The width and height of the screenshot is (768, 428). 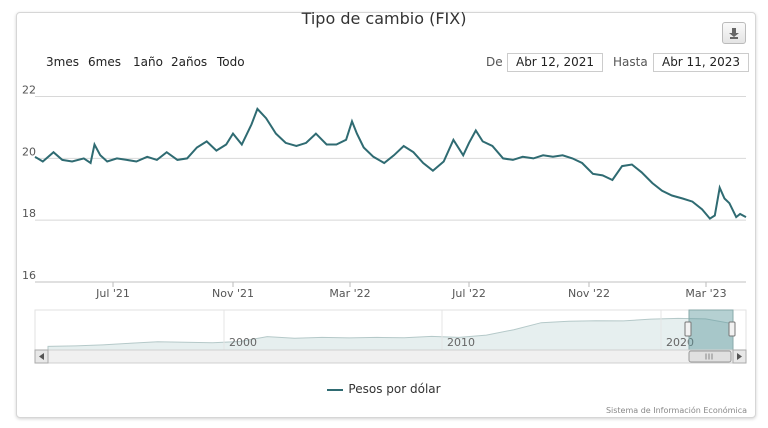 What do you see at coordinates (233, 293) in the screenshot?
I see `x-tick-label: Nov '21` at bounding box center [233, 293].